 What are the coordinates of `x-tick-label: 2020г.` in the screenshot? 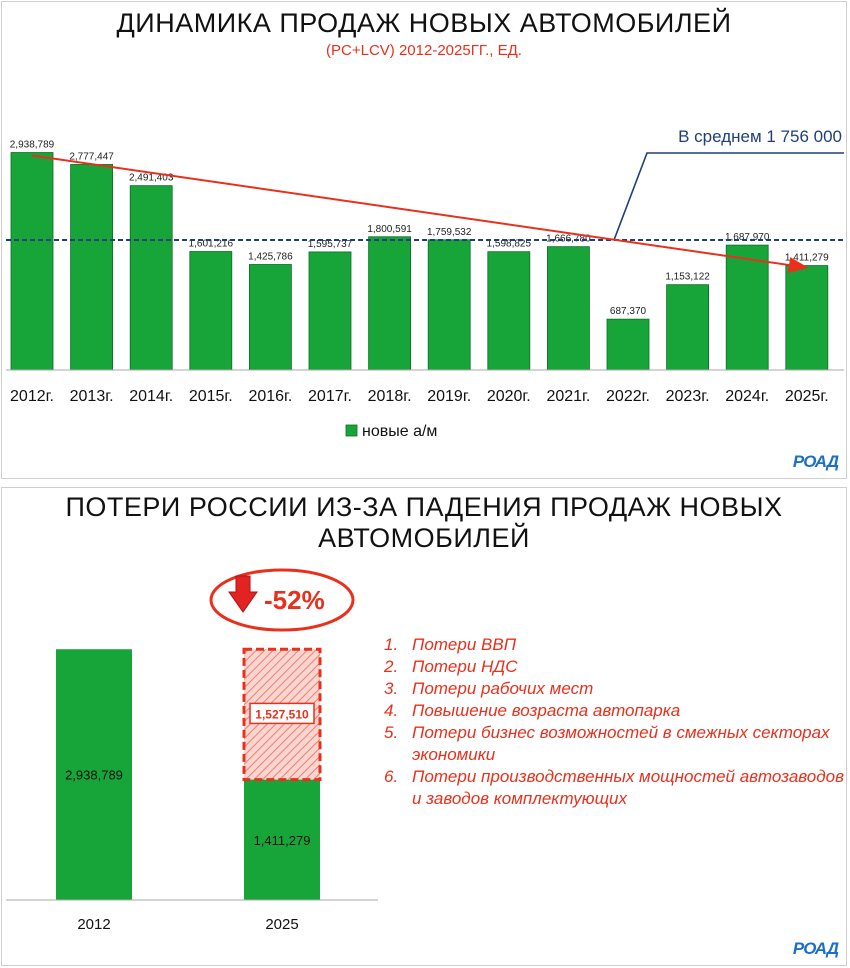 It's located at (509, 396).